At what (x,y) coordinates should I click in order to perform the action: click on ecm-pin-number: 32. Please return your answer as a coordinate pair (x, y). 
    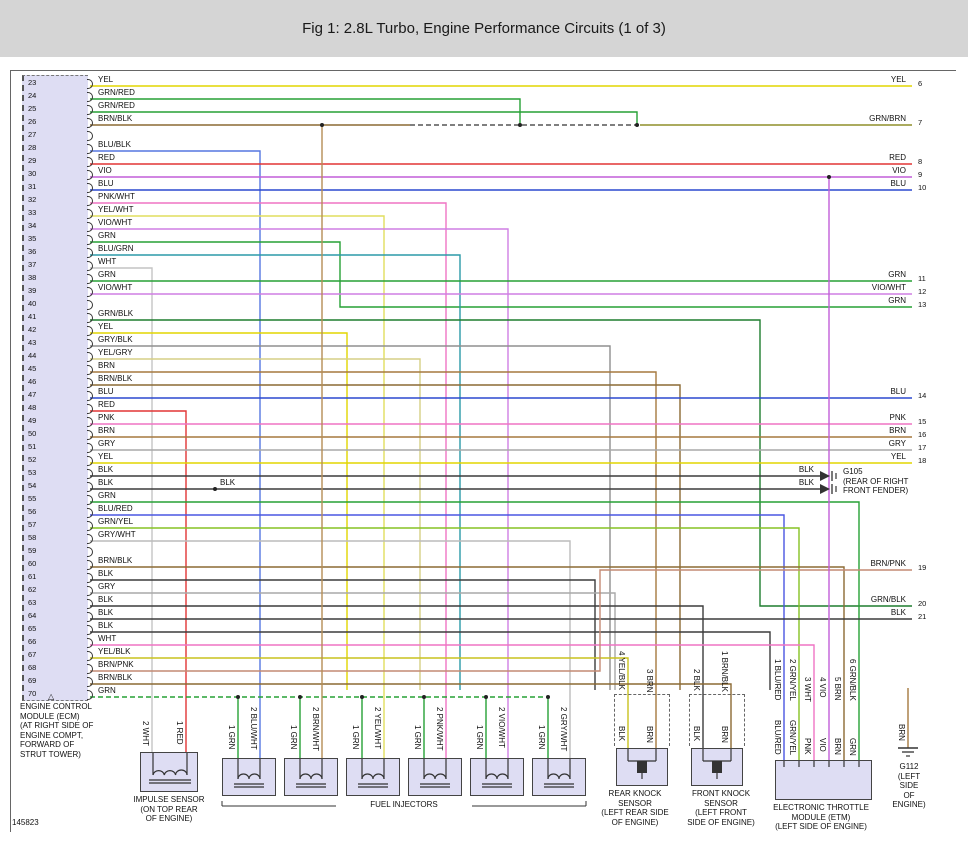
    Looking at the image, I should click on (32, 199).